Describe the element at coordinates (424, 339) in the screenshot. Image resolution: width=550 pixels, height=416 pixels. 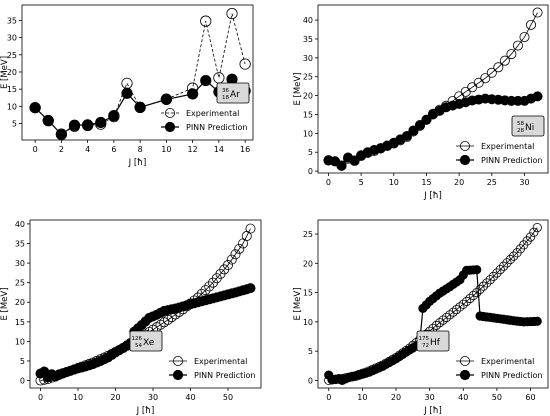
I see `nucleus-mass-number: 175` at that location.